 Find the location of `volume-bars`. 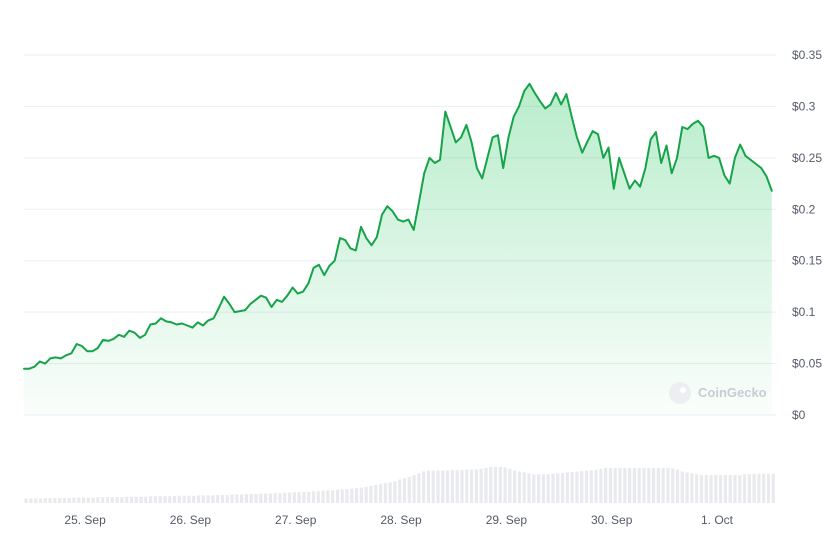

volume-bars is located at coordinates (399, 485).